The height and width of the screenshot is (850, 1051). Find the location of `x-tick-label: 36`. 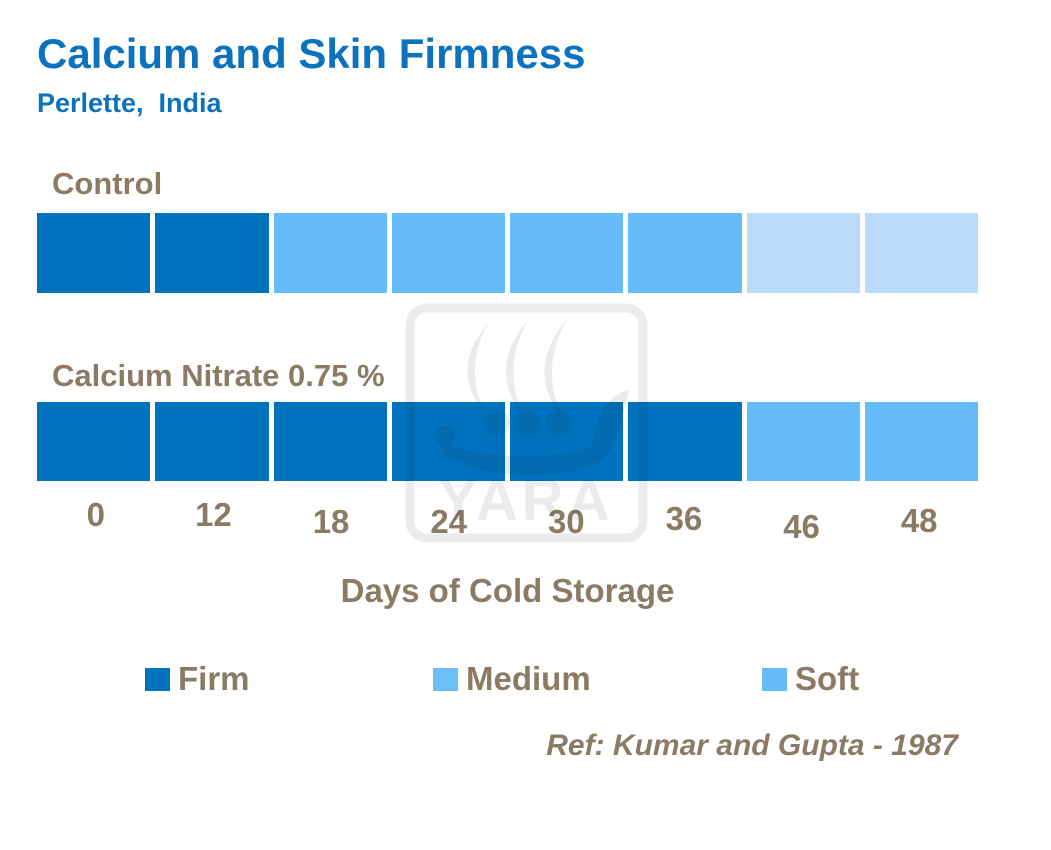

x-tick-label: 36 is located at coordinates (684, 518).